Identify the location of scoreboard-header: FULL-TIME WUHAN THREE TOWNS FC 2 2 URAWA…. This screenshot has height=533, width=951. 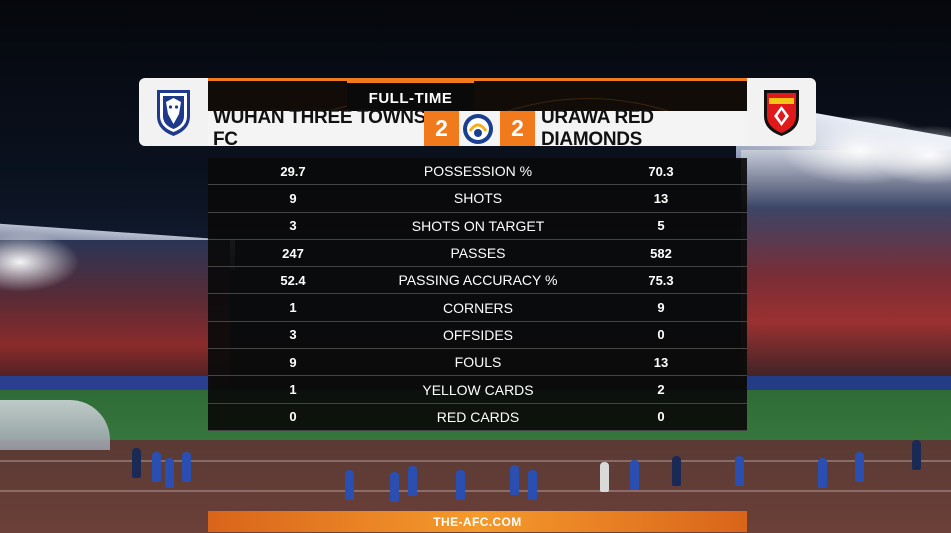
(477, 114).